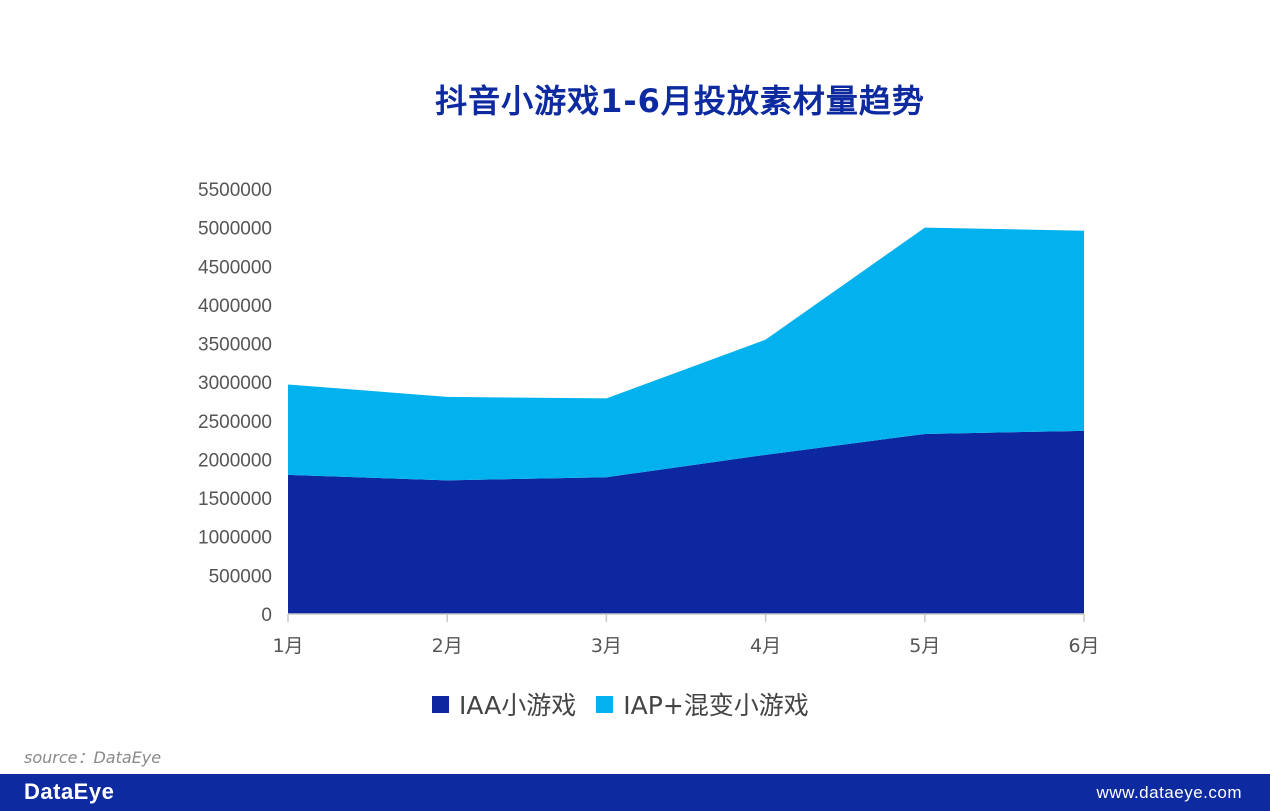  I want to click on x-tick-label: 2月, so click(447, 646).